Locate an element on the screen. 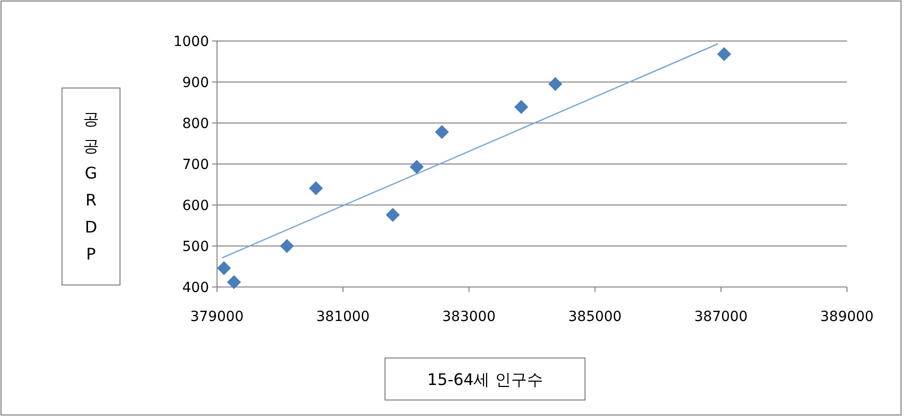 The height and width of the screenshot is (418, 904). x-tick-label: 383000 is located at coordinates (469, 317).